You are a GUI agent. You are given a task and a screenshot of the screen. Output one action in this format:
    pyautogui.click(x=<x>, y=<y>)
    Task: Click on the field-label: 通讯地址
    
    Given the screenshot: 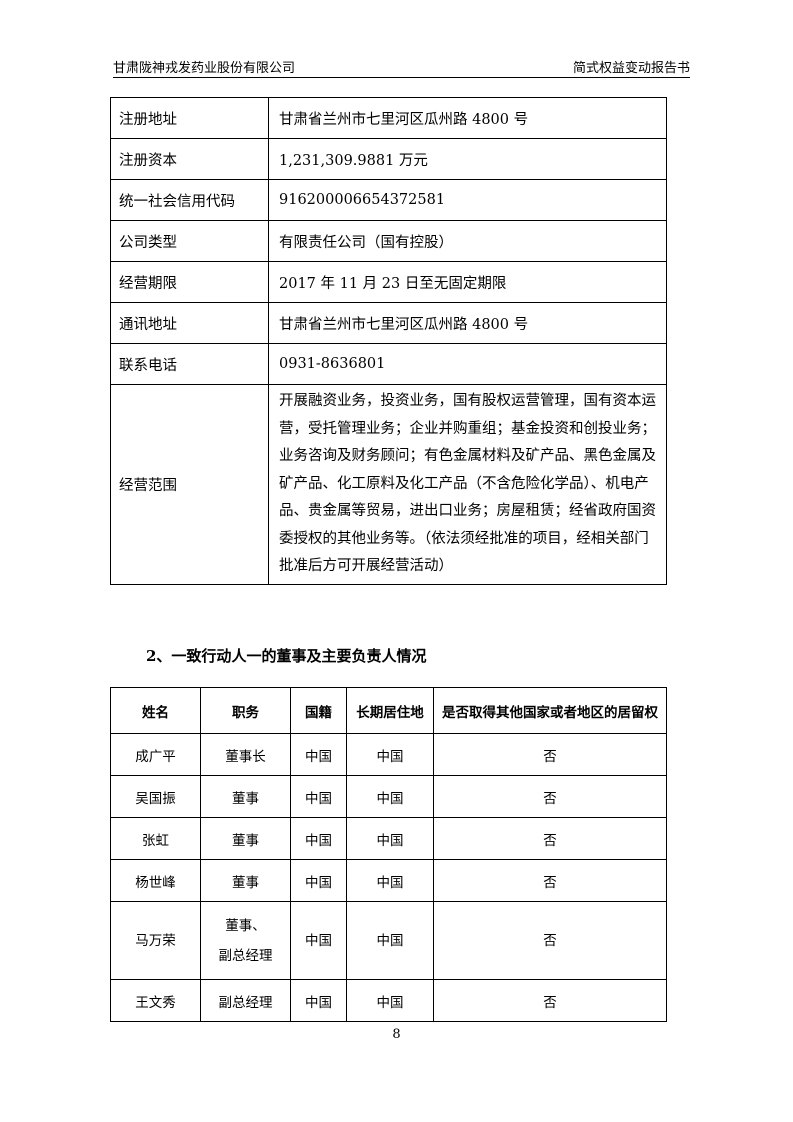 What is the action you would take?
    pyautogui.click(x=189, y=323)
    